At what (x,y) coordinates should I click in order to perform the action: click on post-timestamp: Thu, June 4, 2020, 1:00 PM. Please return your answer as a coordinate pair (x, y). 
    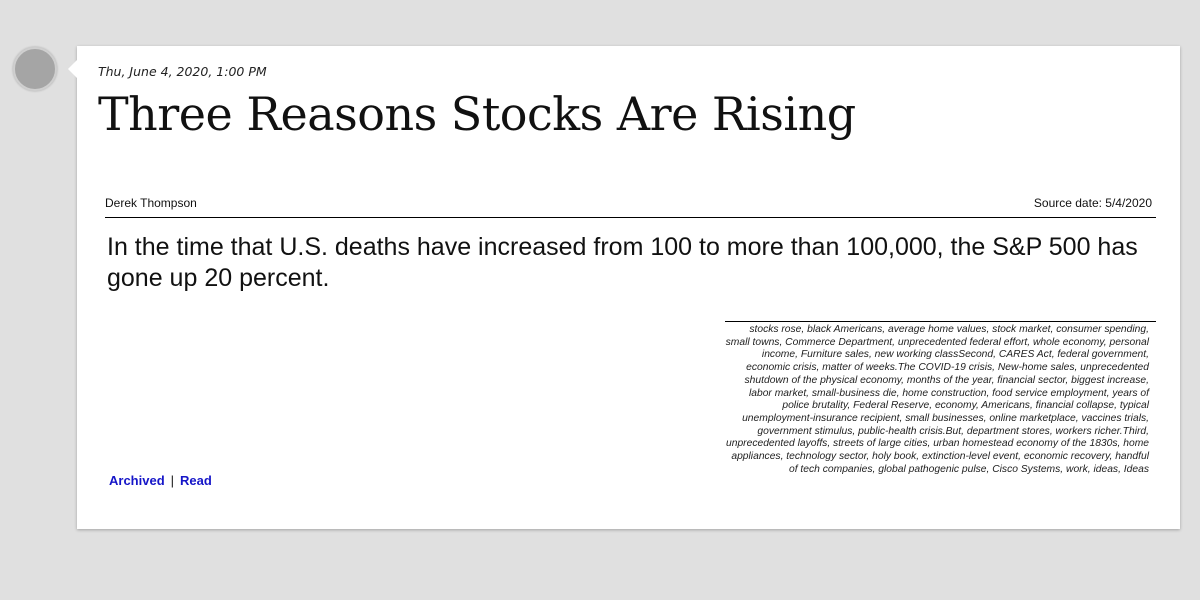
    Looking at the image, I should click on (182, 71).